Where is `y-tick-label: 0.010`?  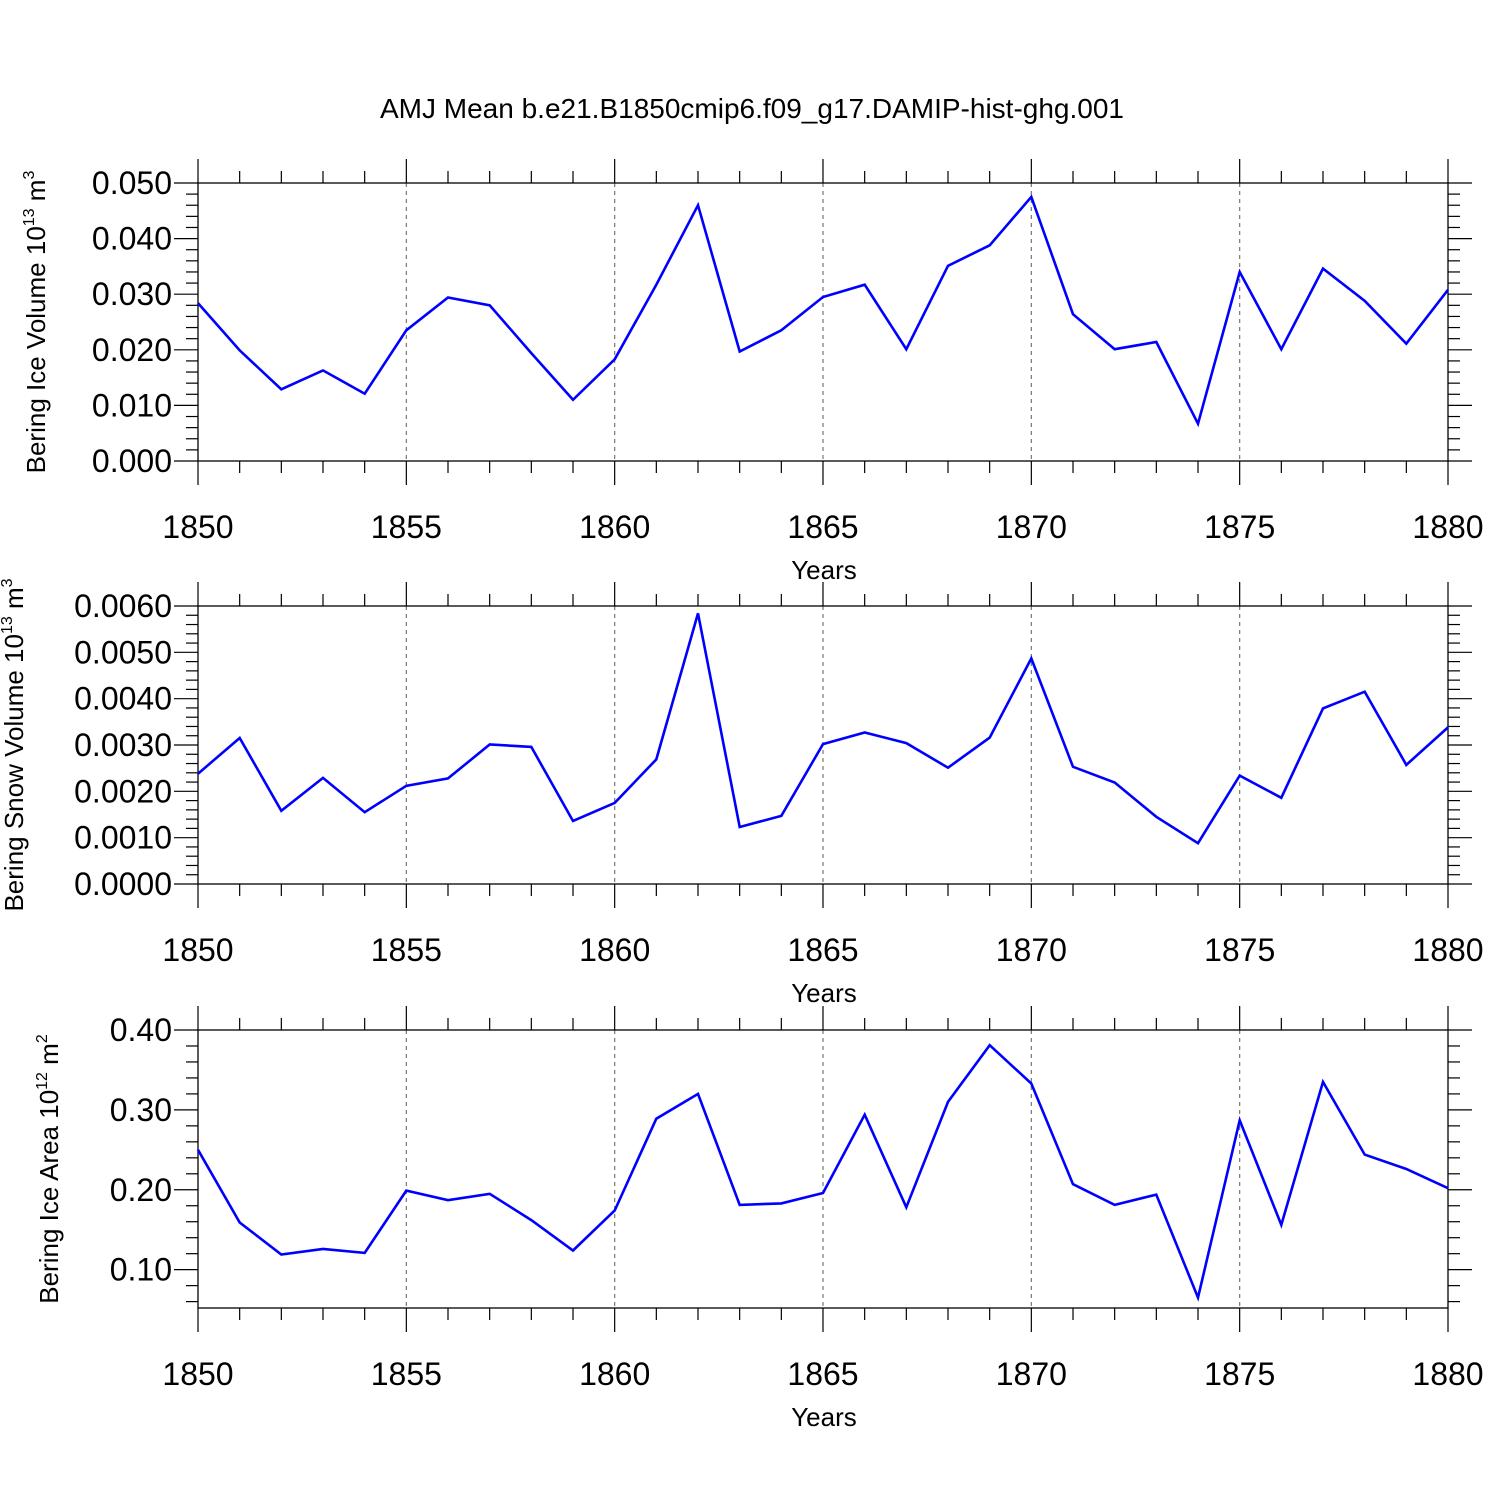 y-tick-label: 0.010 is located at coordinates (132, 405).